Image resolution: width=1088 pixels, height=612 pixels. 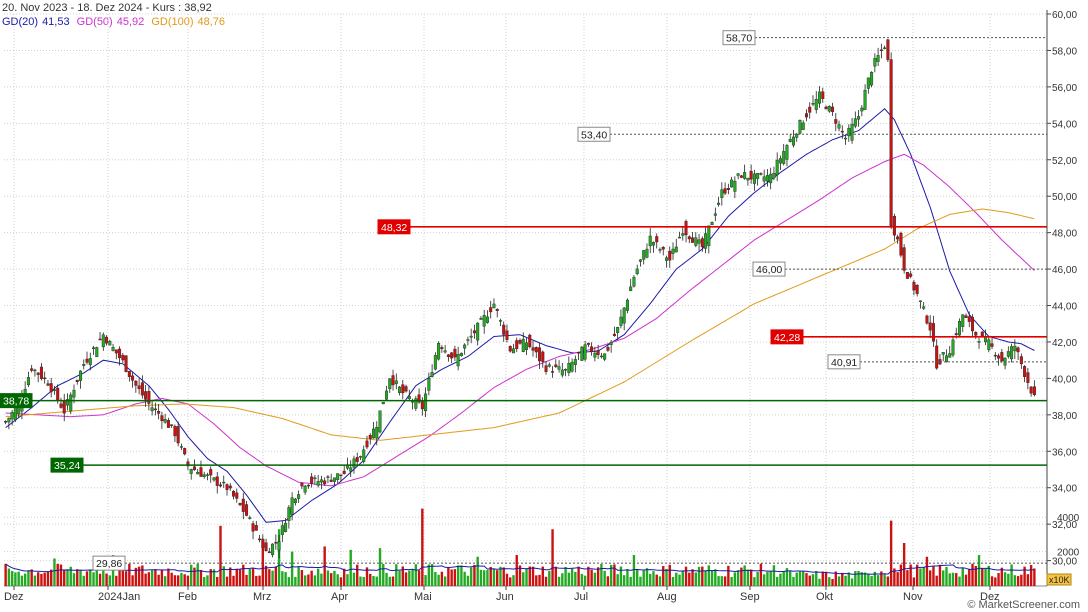 What do you see at coordinates (1064, 51) in the screenshot?
I see `price-tick-label: 58,00` at bounding box center [1064, 51].